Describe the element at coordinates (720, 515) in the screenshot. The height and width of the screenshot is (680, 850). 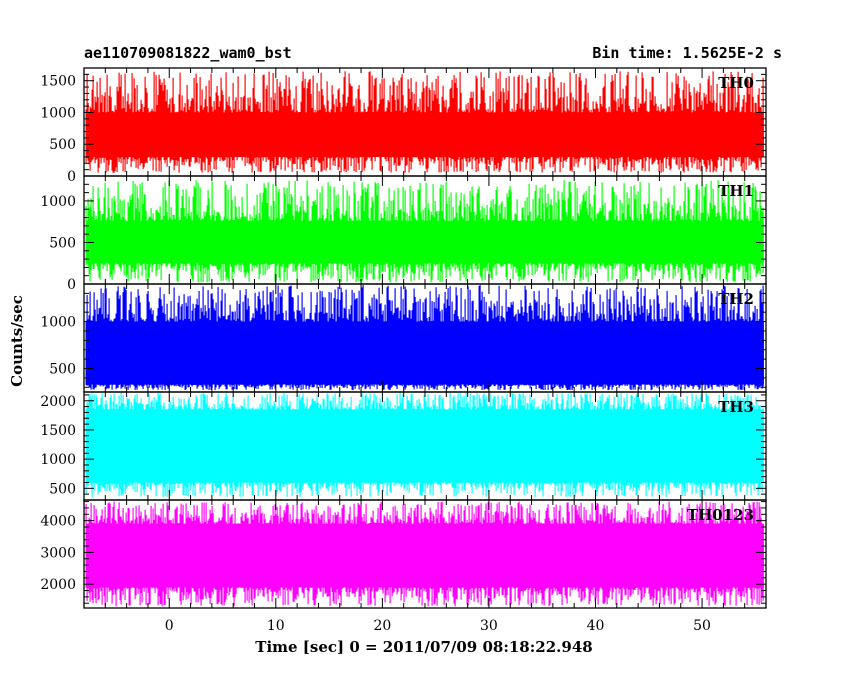
I see `series-label-th0123: TH0123` at that location.